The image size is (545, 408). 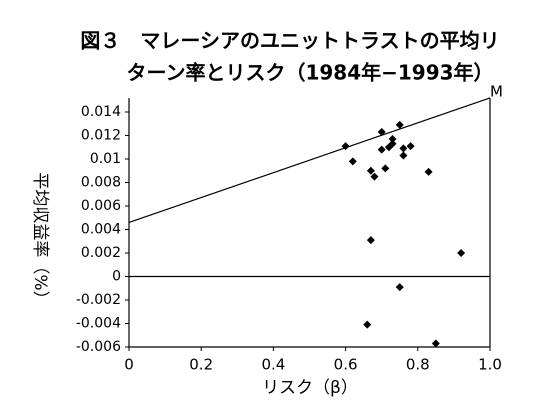 I want to click on y-tick-label: 0.008, so click(x=101, y=183).